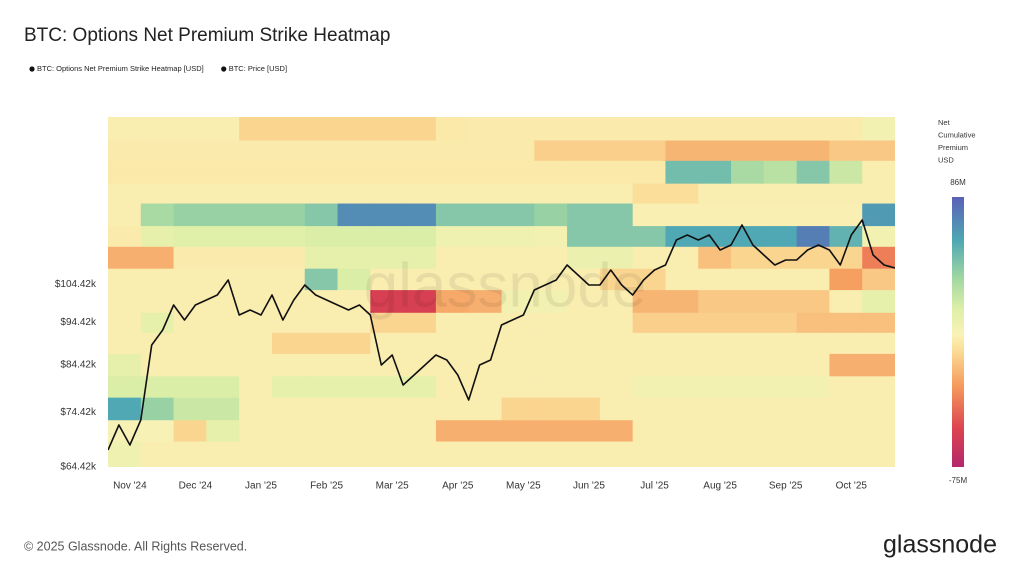  I want to click on x-tick-label: Jun '25, so click(589, 486).